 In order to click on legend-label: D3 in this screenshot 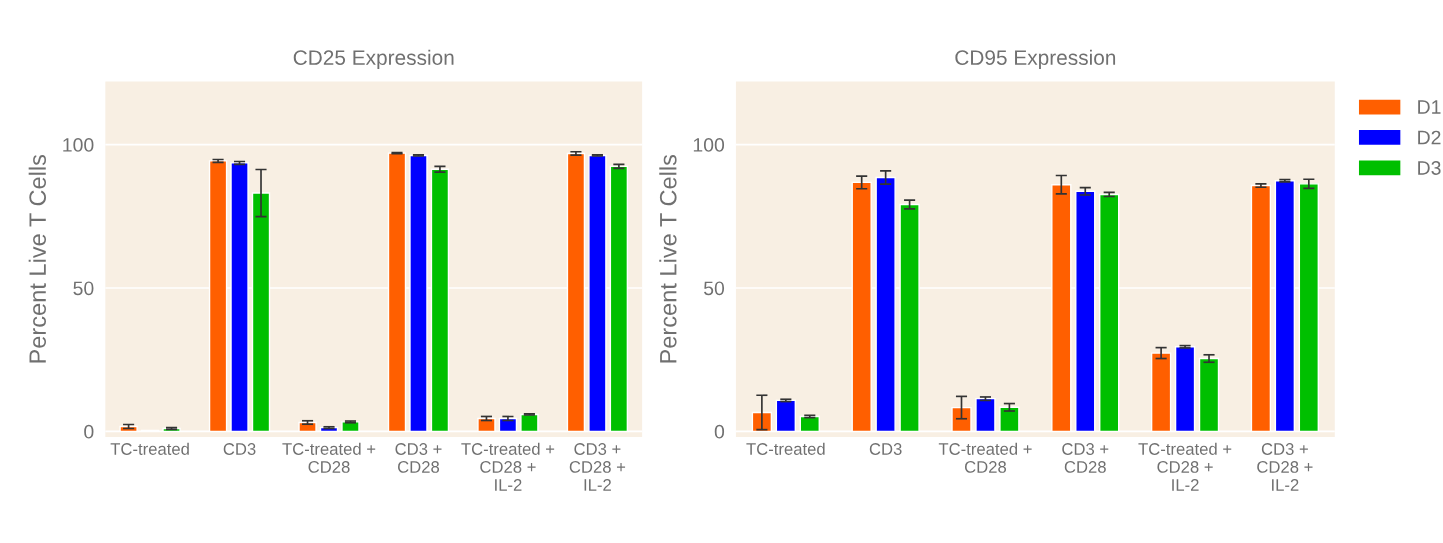, I will do `click(1429, 168)`.